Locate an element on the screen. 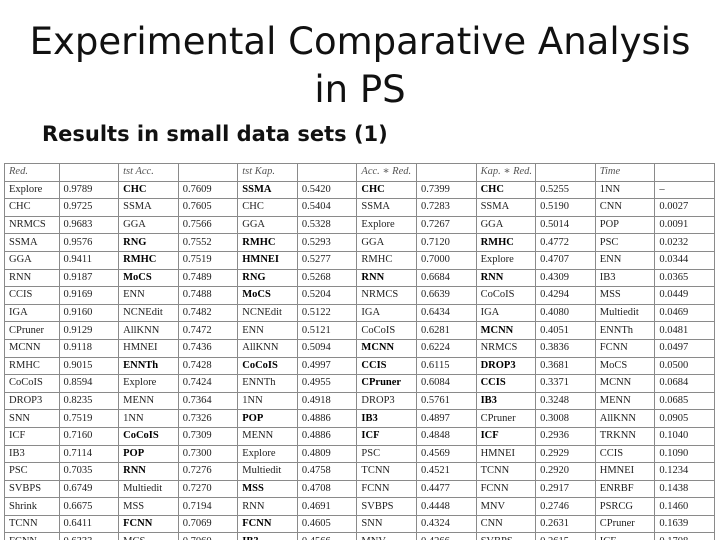 Image resolution: width=720 pixels, height=540 pixels. value-cell: 0.7488 is located at coordinates (208, 295).